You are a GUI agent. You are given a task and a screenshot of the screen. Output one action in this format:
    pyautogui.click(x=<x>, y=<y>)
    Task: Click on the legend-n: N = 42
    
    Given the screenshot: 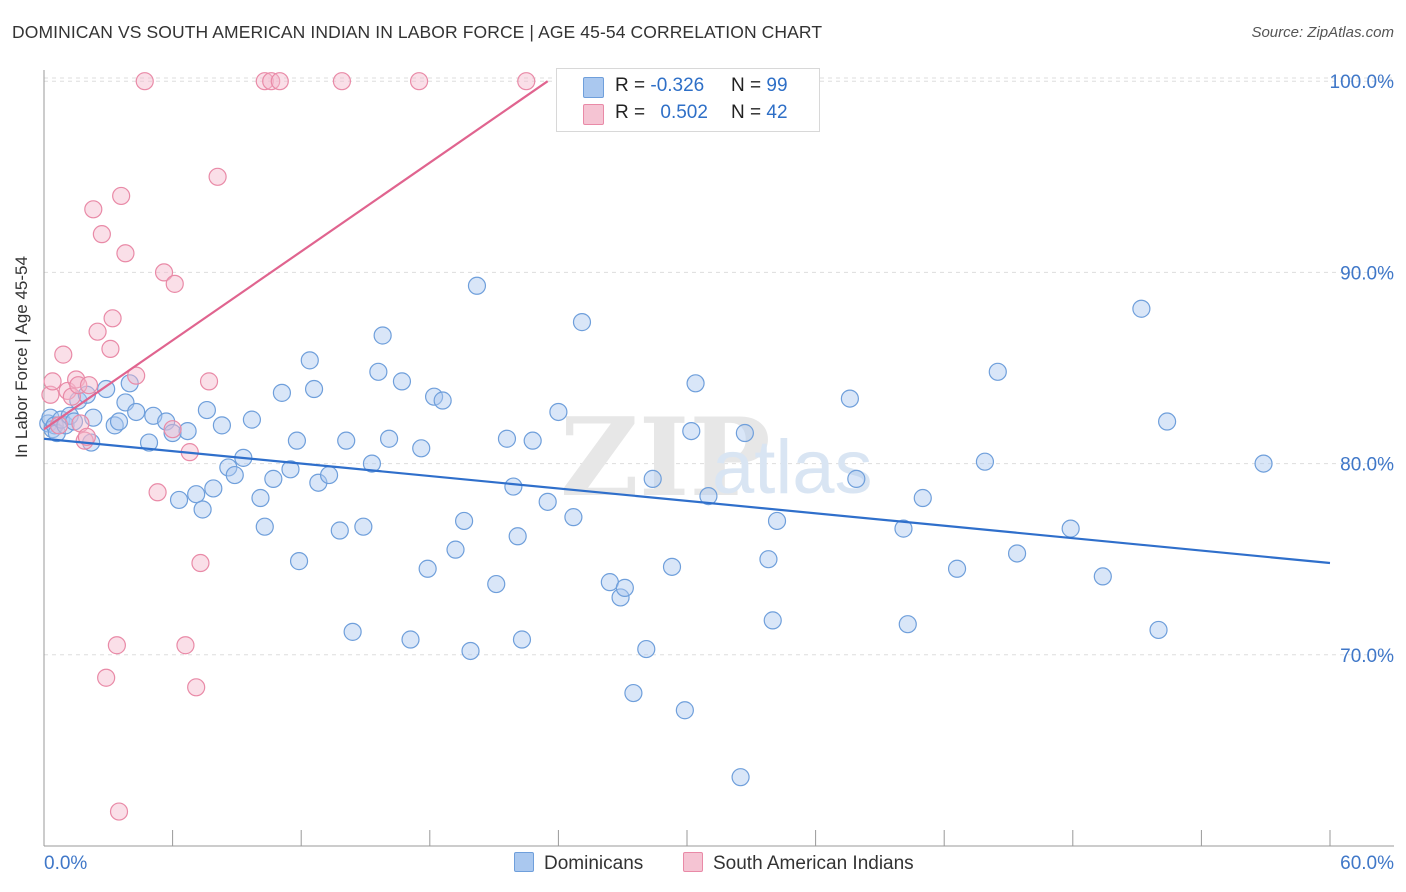 What is the action you would take?
    pyautogui.click(x=759, y=112)
    